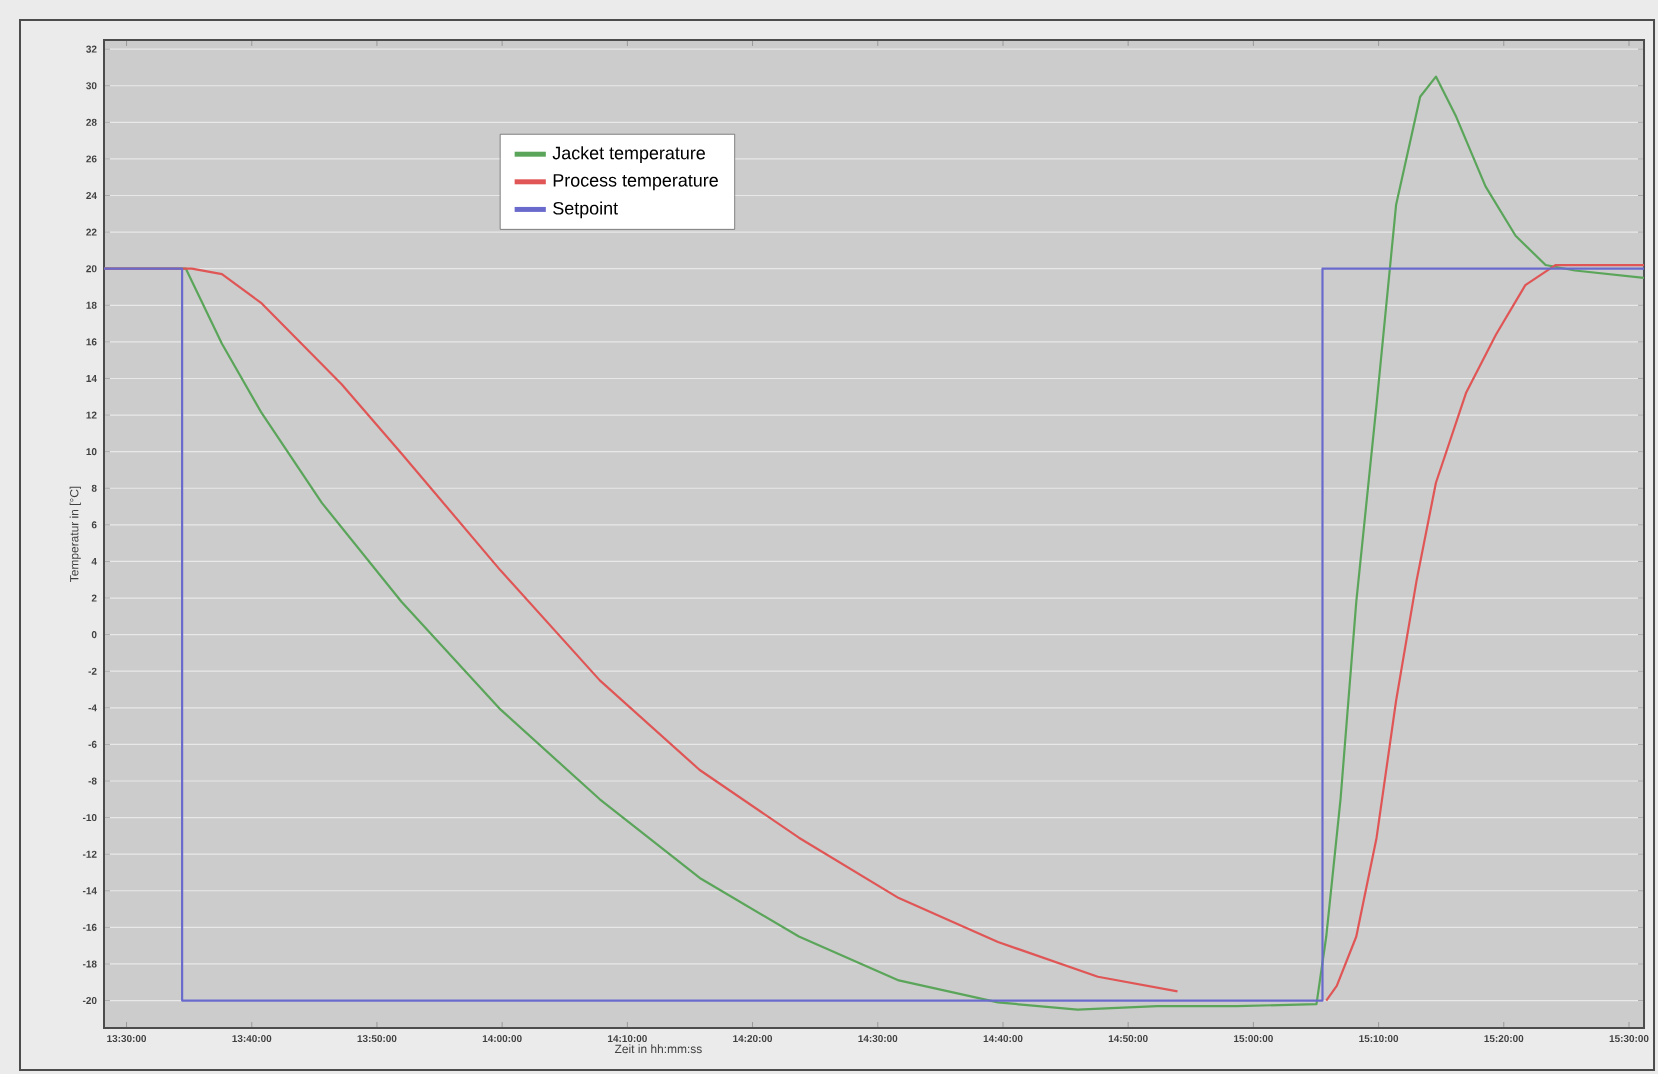  Describe the element at coordinates (635, 182) in the screenshot. I see `legend-label: Process temperature` at that location.